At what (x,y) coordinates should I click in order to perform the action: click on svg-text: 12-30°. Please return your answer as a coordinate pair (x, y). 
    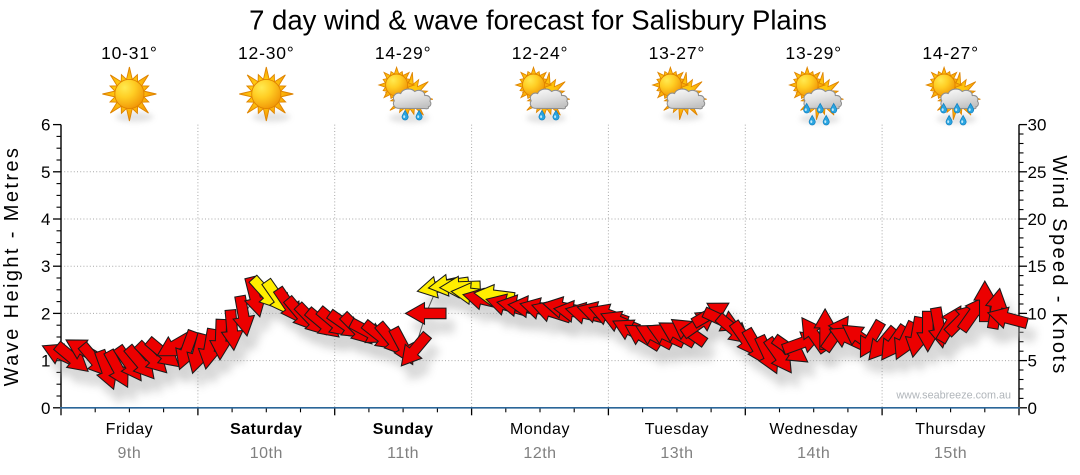
    Looking at the image, I should click on (266, 53).